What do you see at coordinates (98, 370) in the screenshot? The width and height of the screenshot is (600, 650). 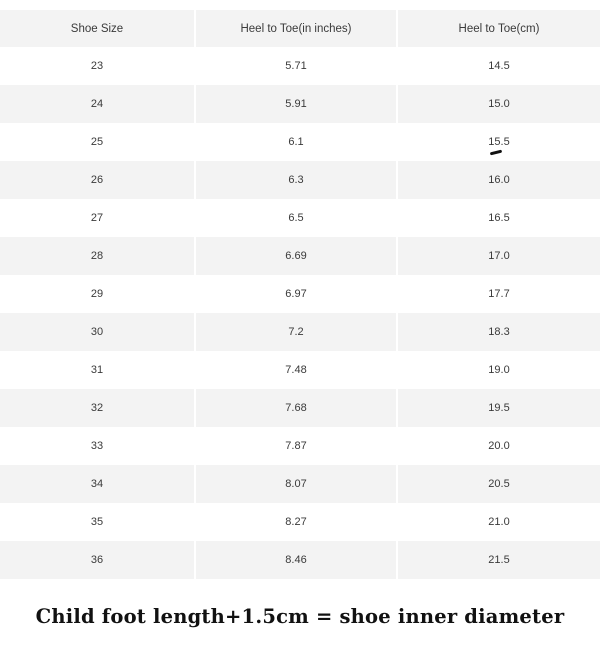 I see `cell-shoe-size: 31` at bounding box center [98, 370].